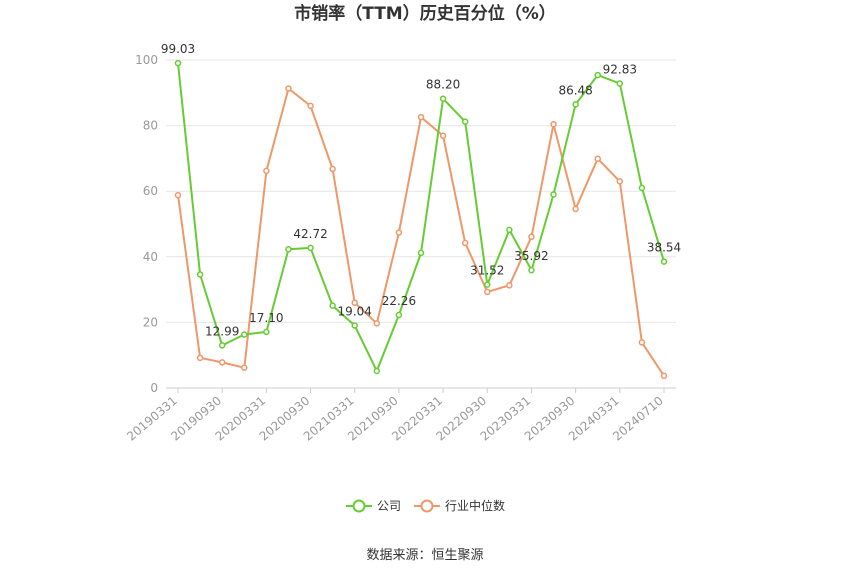  What do you see at coordinates (355, 312) in the screenshot?
I see `data-label: 19.04` at bounding box center [355, 312].